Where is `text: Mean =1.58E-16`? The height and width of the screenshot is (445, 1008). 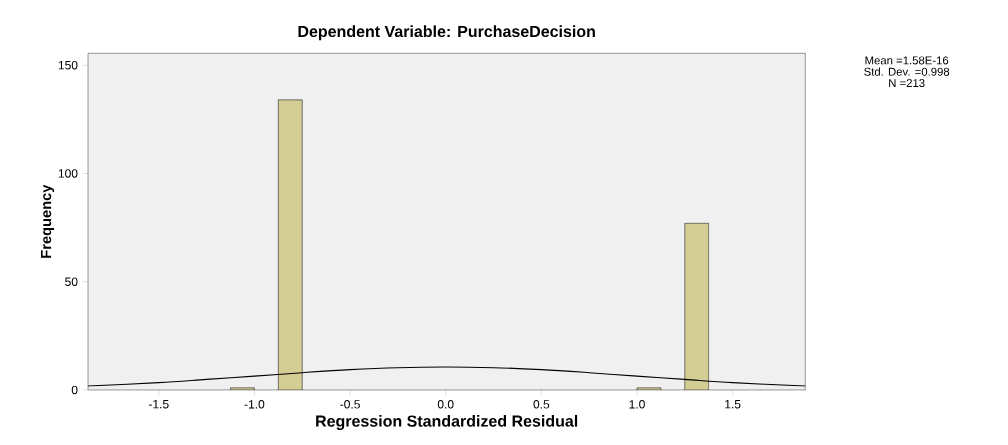 text: Mean =1.58E-16 is located at coordinates (907, 60).